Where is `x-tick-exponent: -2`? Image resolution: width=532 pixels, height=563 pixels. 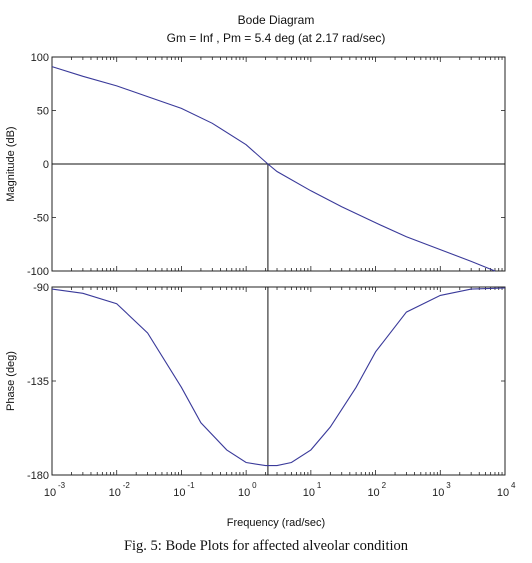 x-tick-exponent: -2 is located at coordinates (127, 485).